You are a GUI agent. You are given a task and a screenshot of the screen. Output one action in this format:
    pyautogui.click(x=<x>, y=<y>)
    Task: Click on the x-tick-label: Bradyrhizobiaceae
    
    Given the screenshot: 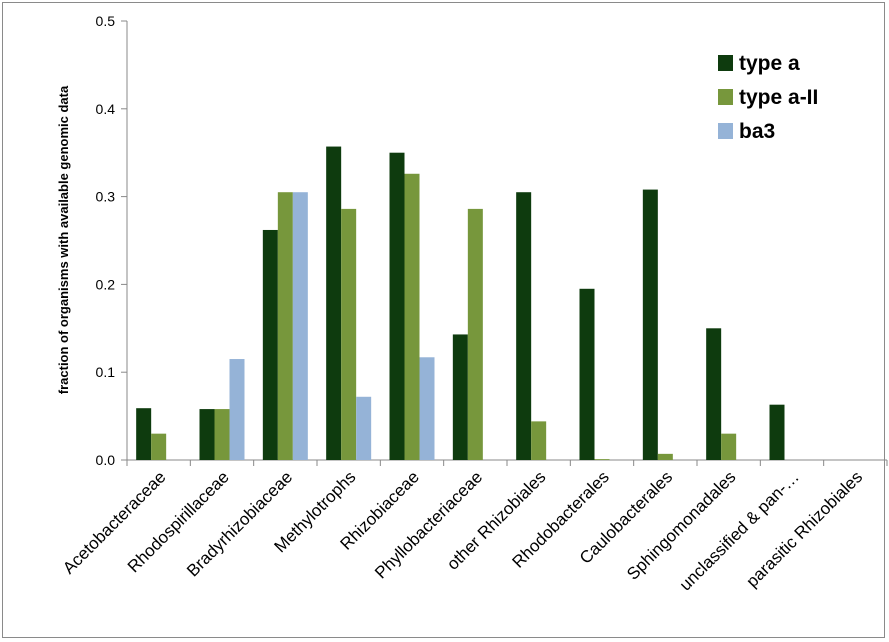 What is the action you would take?
    pyautogui.click(x=239, y=523)
    